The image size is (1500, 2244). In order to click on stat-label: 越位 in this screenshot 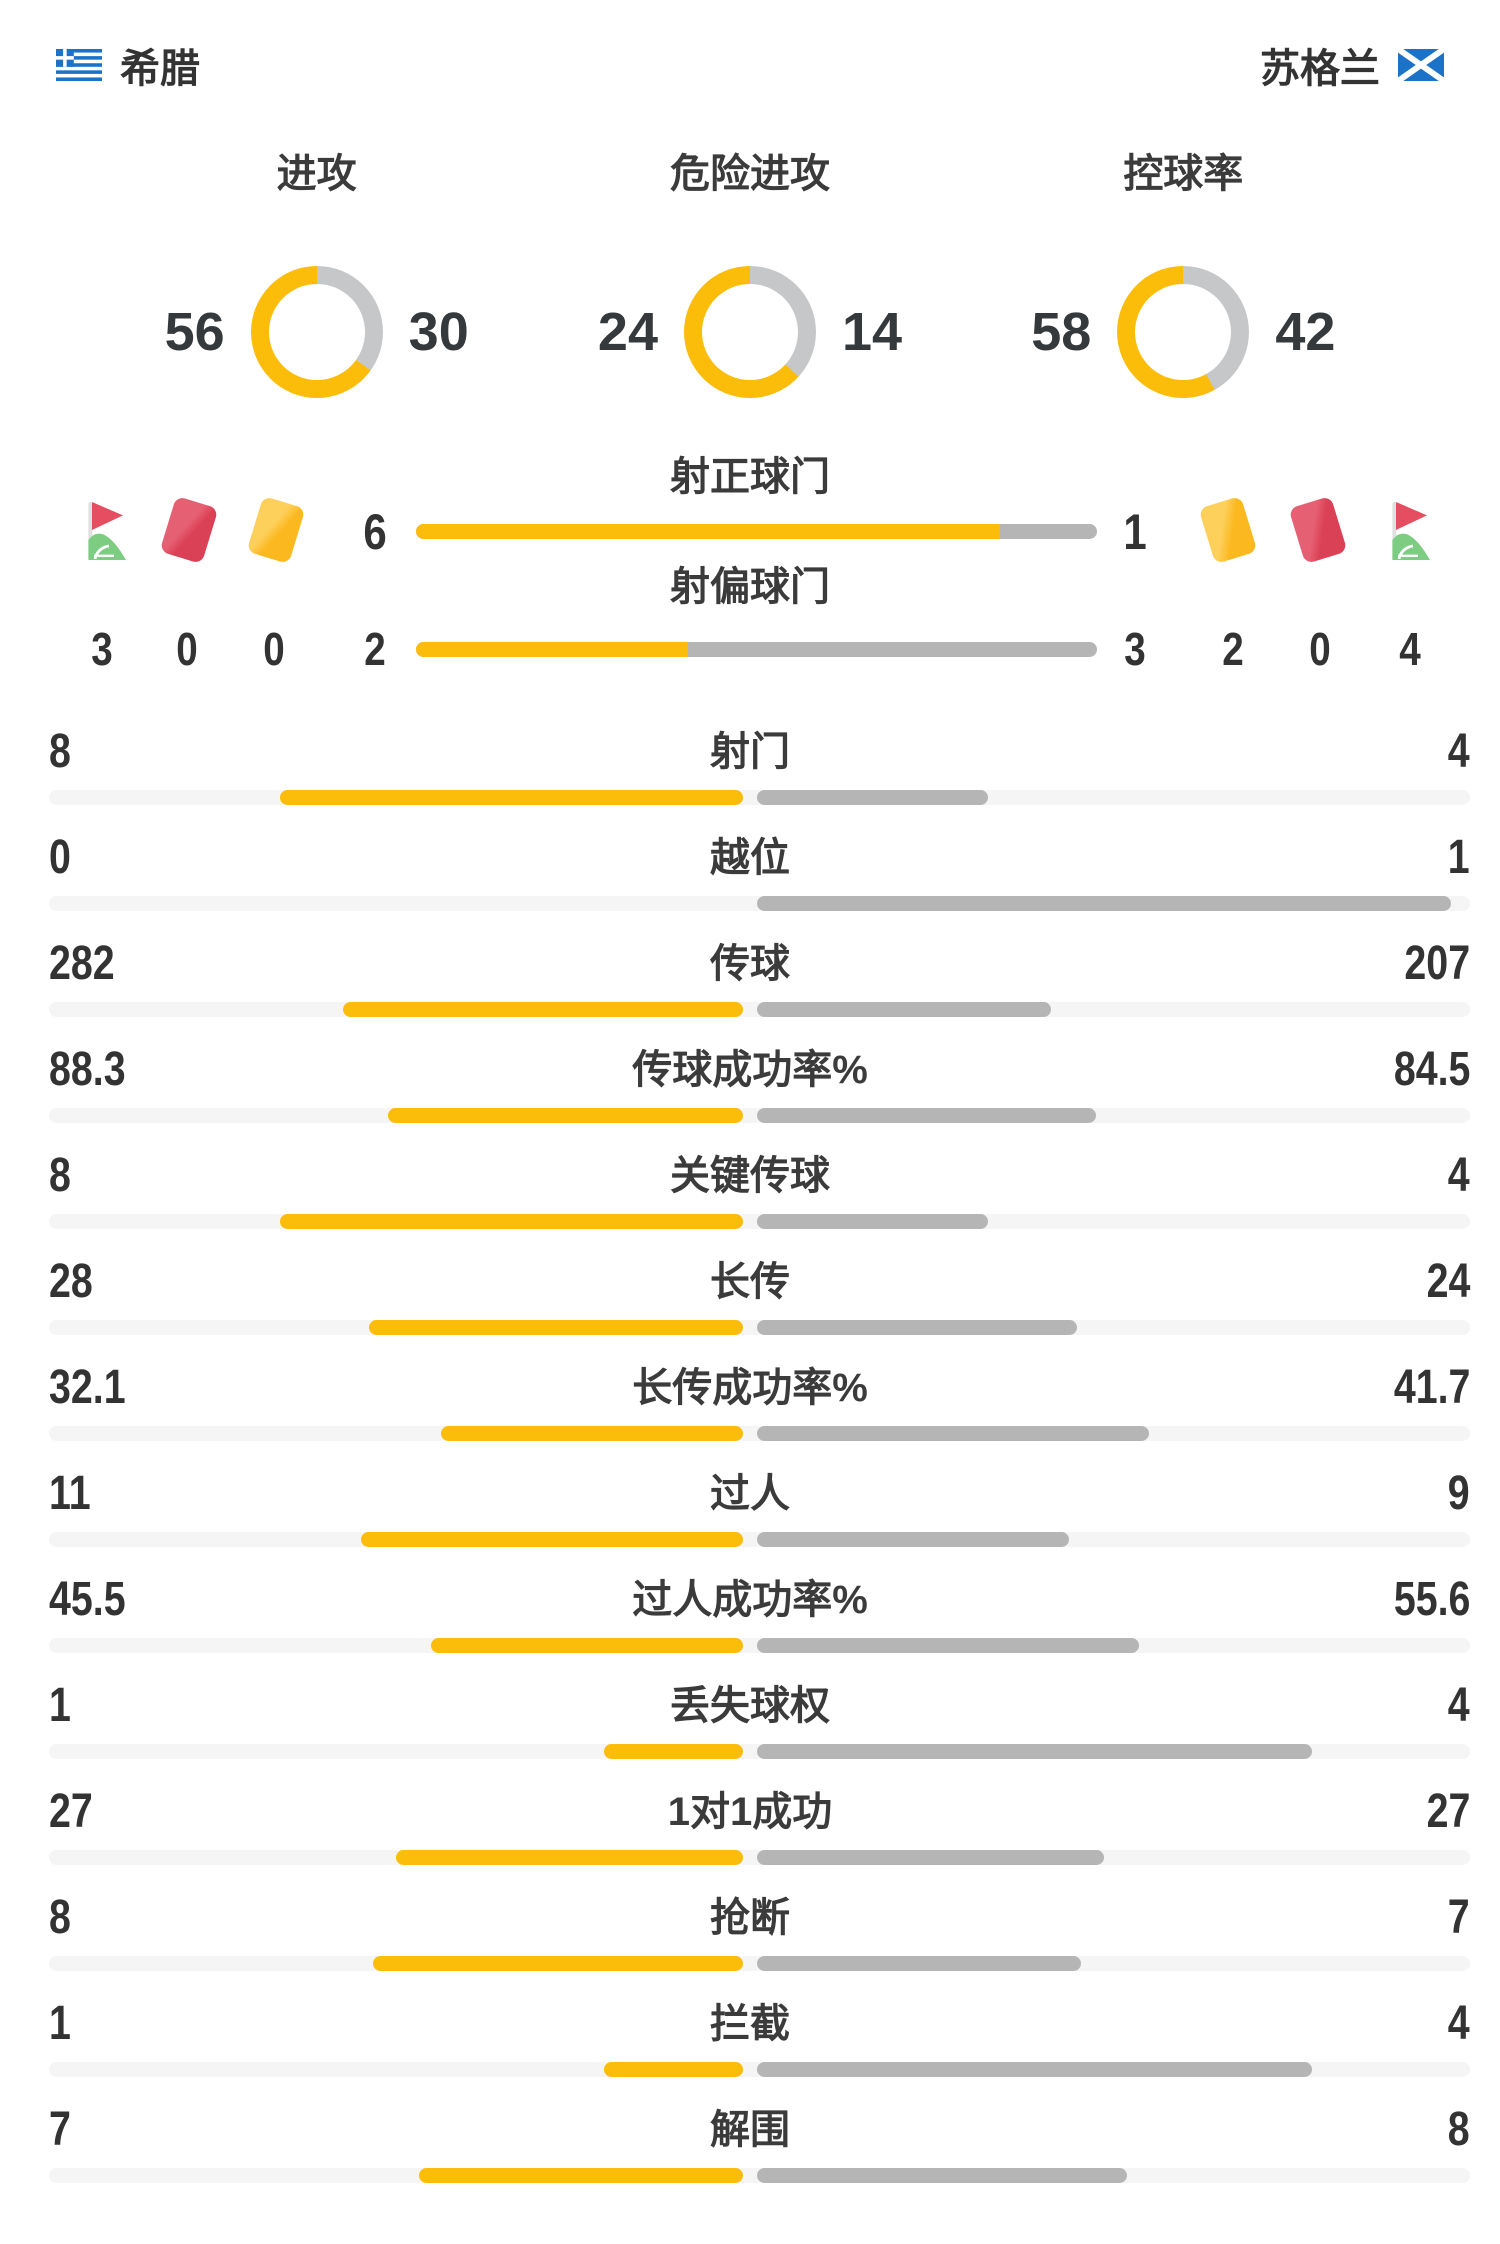, I will do `click(750, 858)`.